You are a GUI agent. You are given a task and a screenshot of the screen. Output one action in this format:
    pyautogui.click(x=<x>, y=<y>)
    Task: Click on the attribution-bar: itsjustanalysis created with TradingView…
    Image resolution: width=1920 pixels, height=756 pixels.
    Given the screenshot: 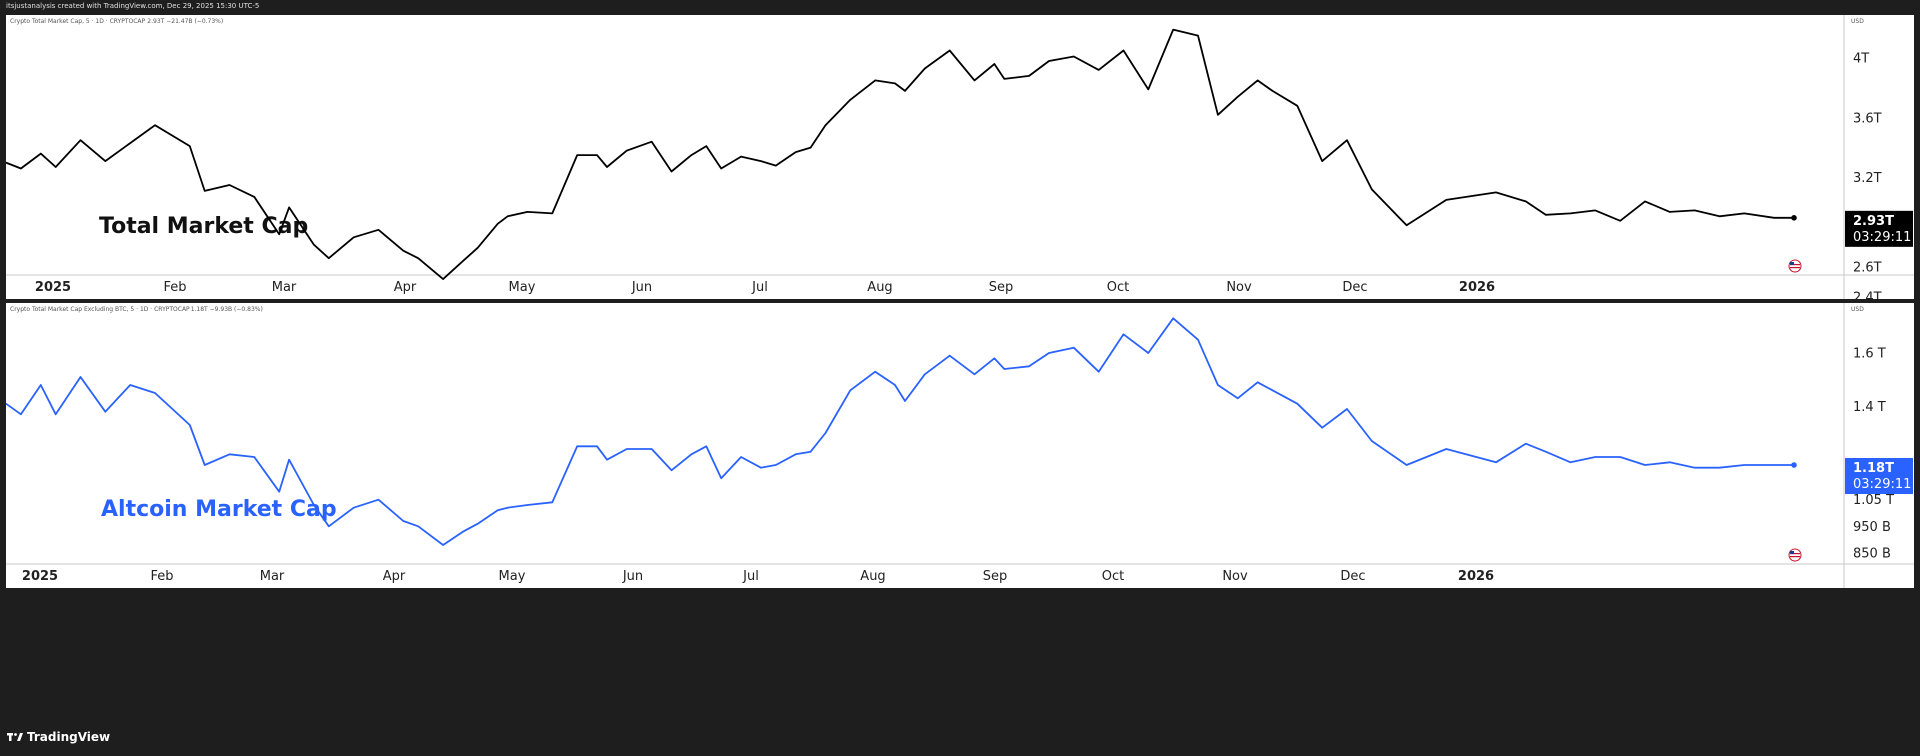 What is the action you would take?
    pyautogui.click(x=960, y=7)
    